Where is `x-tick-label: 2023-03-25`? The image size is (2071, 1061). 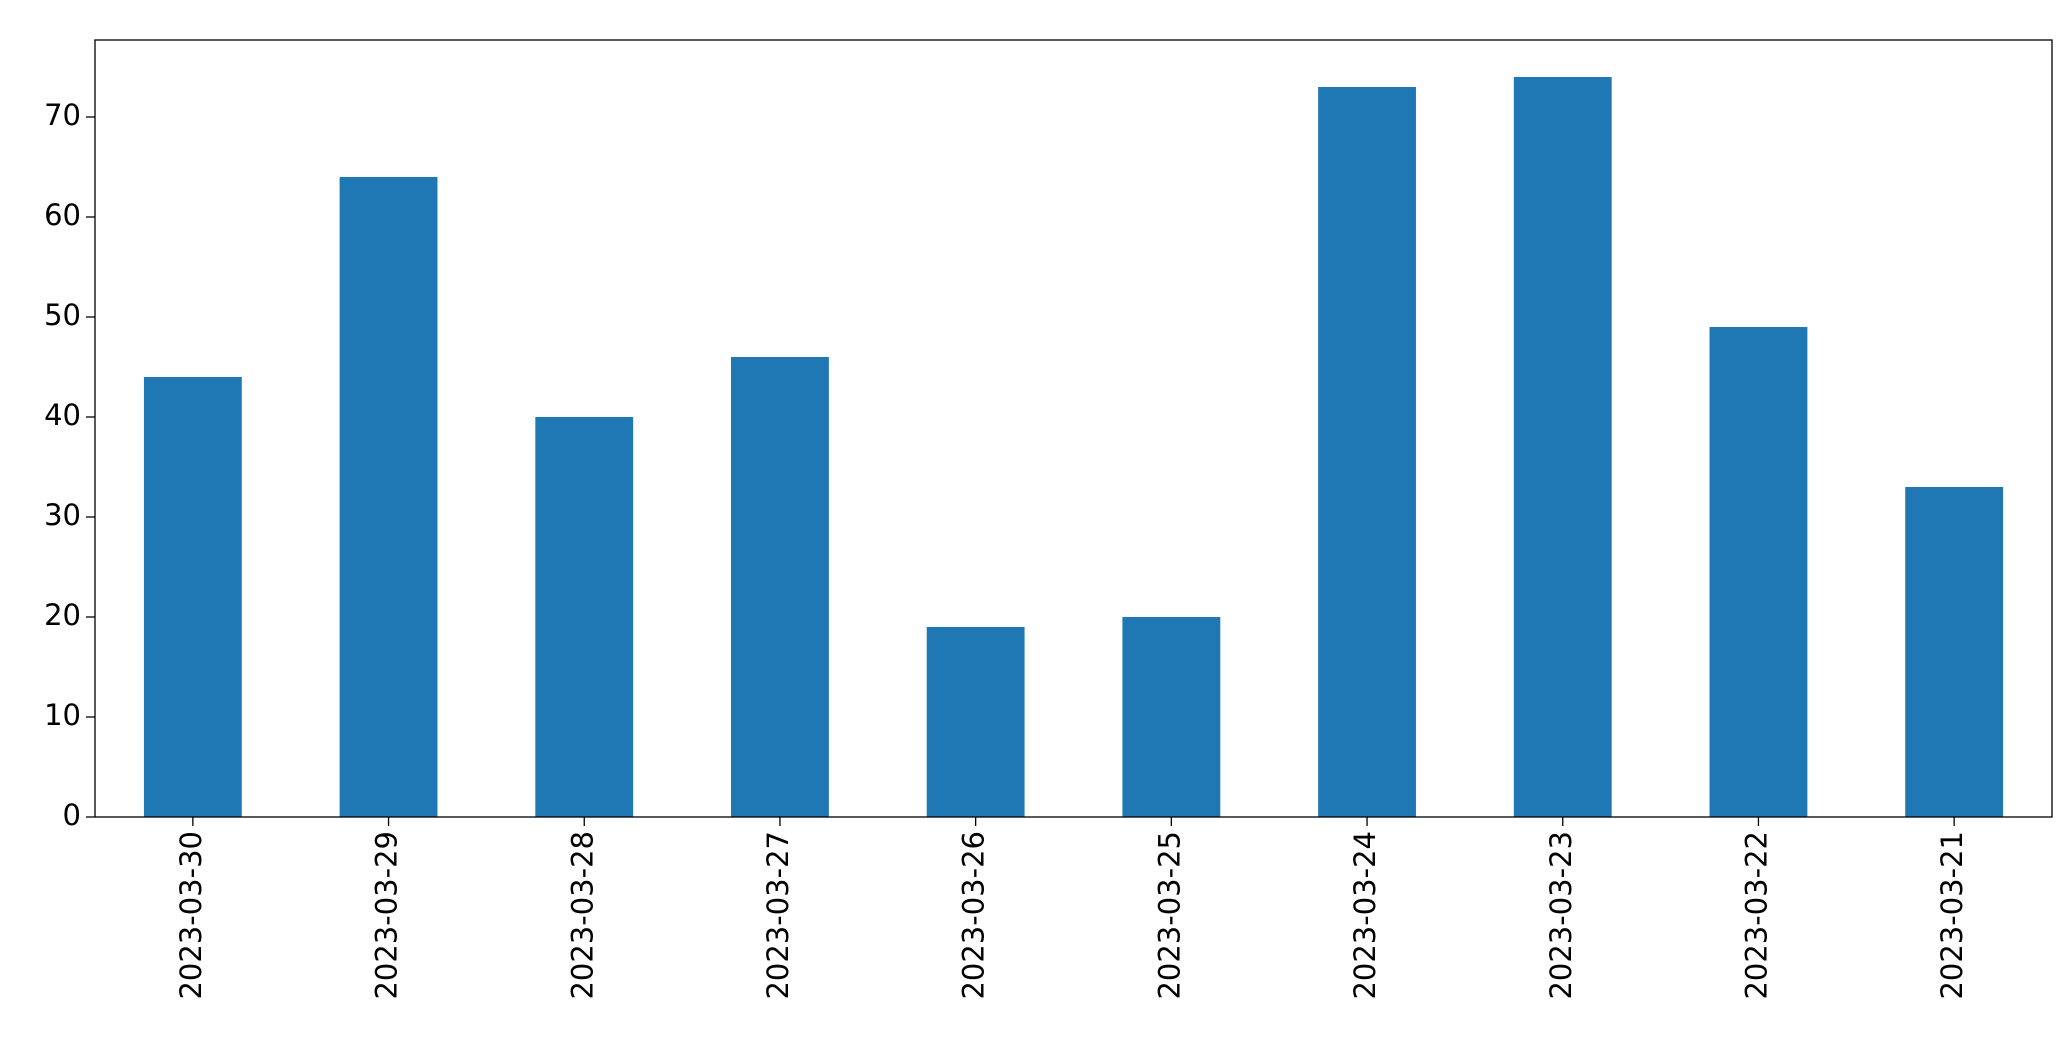 x-tick-label: 2023-03-25 is located at coordinates (1169, 915).